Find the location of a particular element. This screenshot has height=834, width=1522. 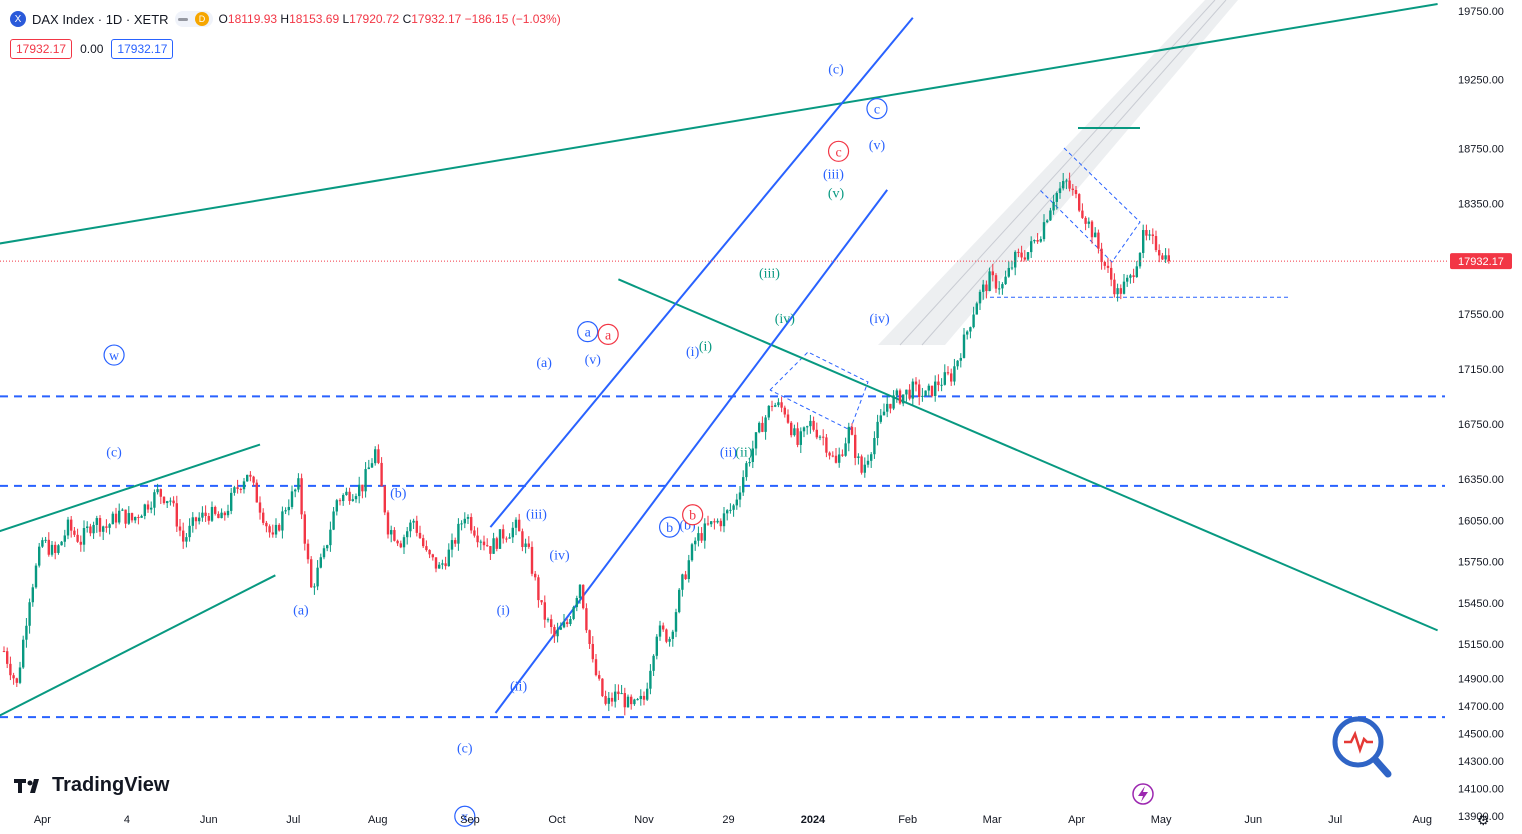

lightning-icon is located at coordinates (1143, 794).